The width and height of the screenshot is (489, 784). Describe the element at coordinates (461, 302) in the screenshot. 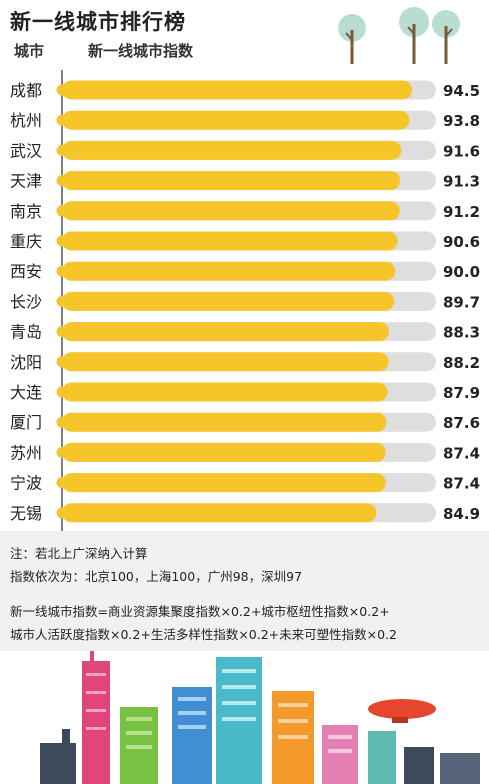

I see `value-label: 89.7` at that location.